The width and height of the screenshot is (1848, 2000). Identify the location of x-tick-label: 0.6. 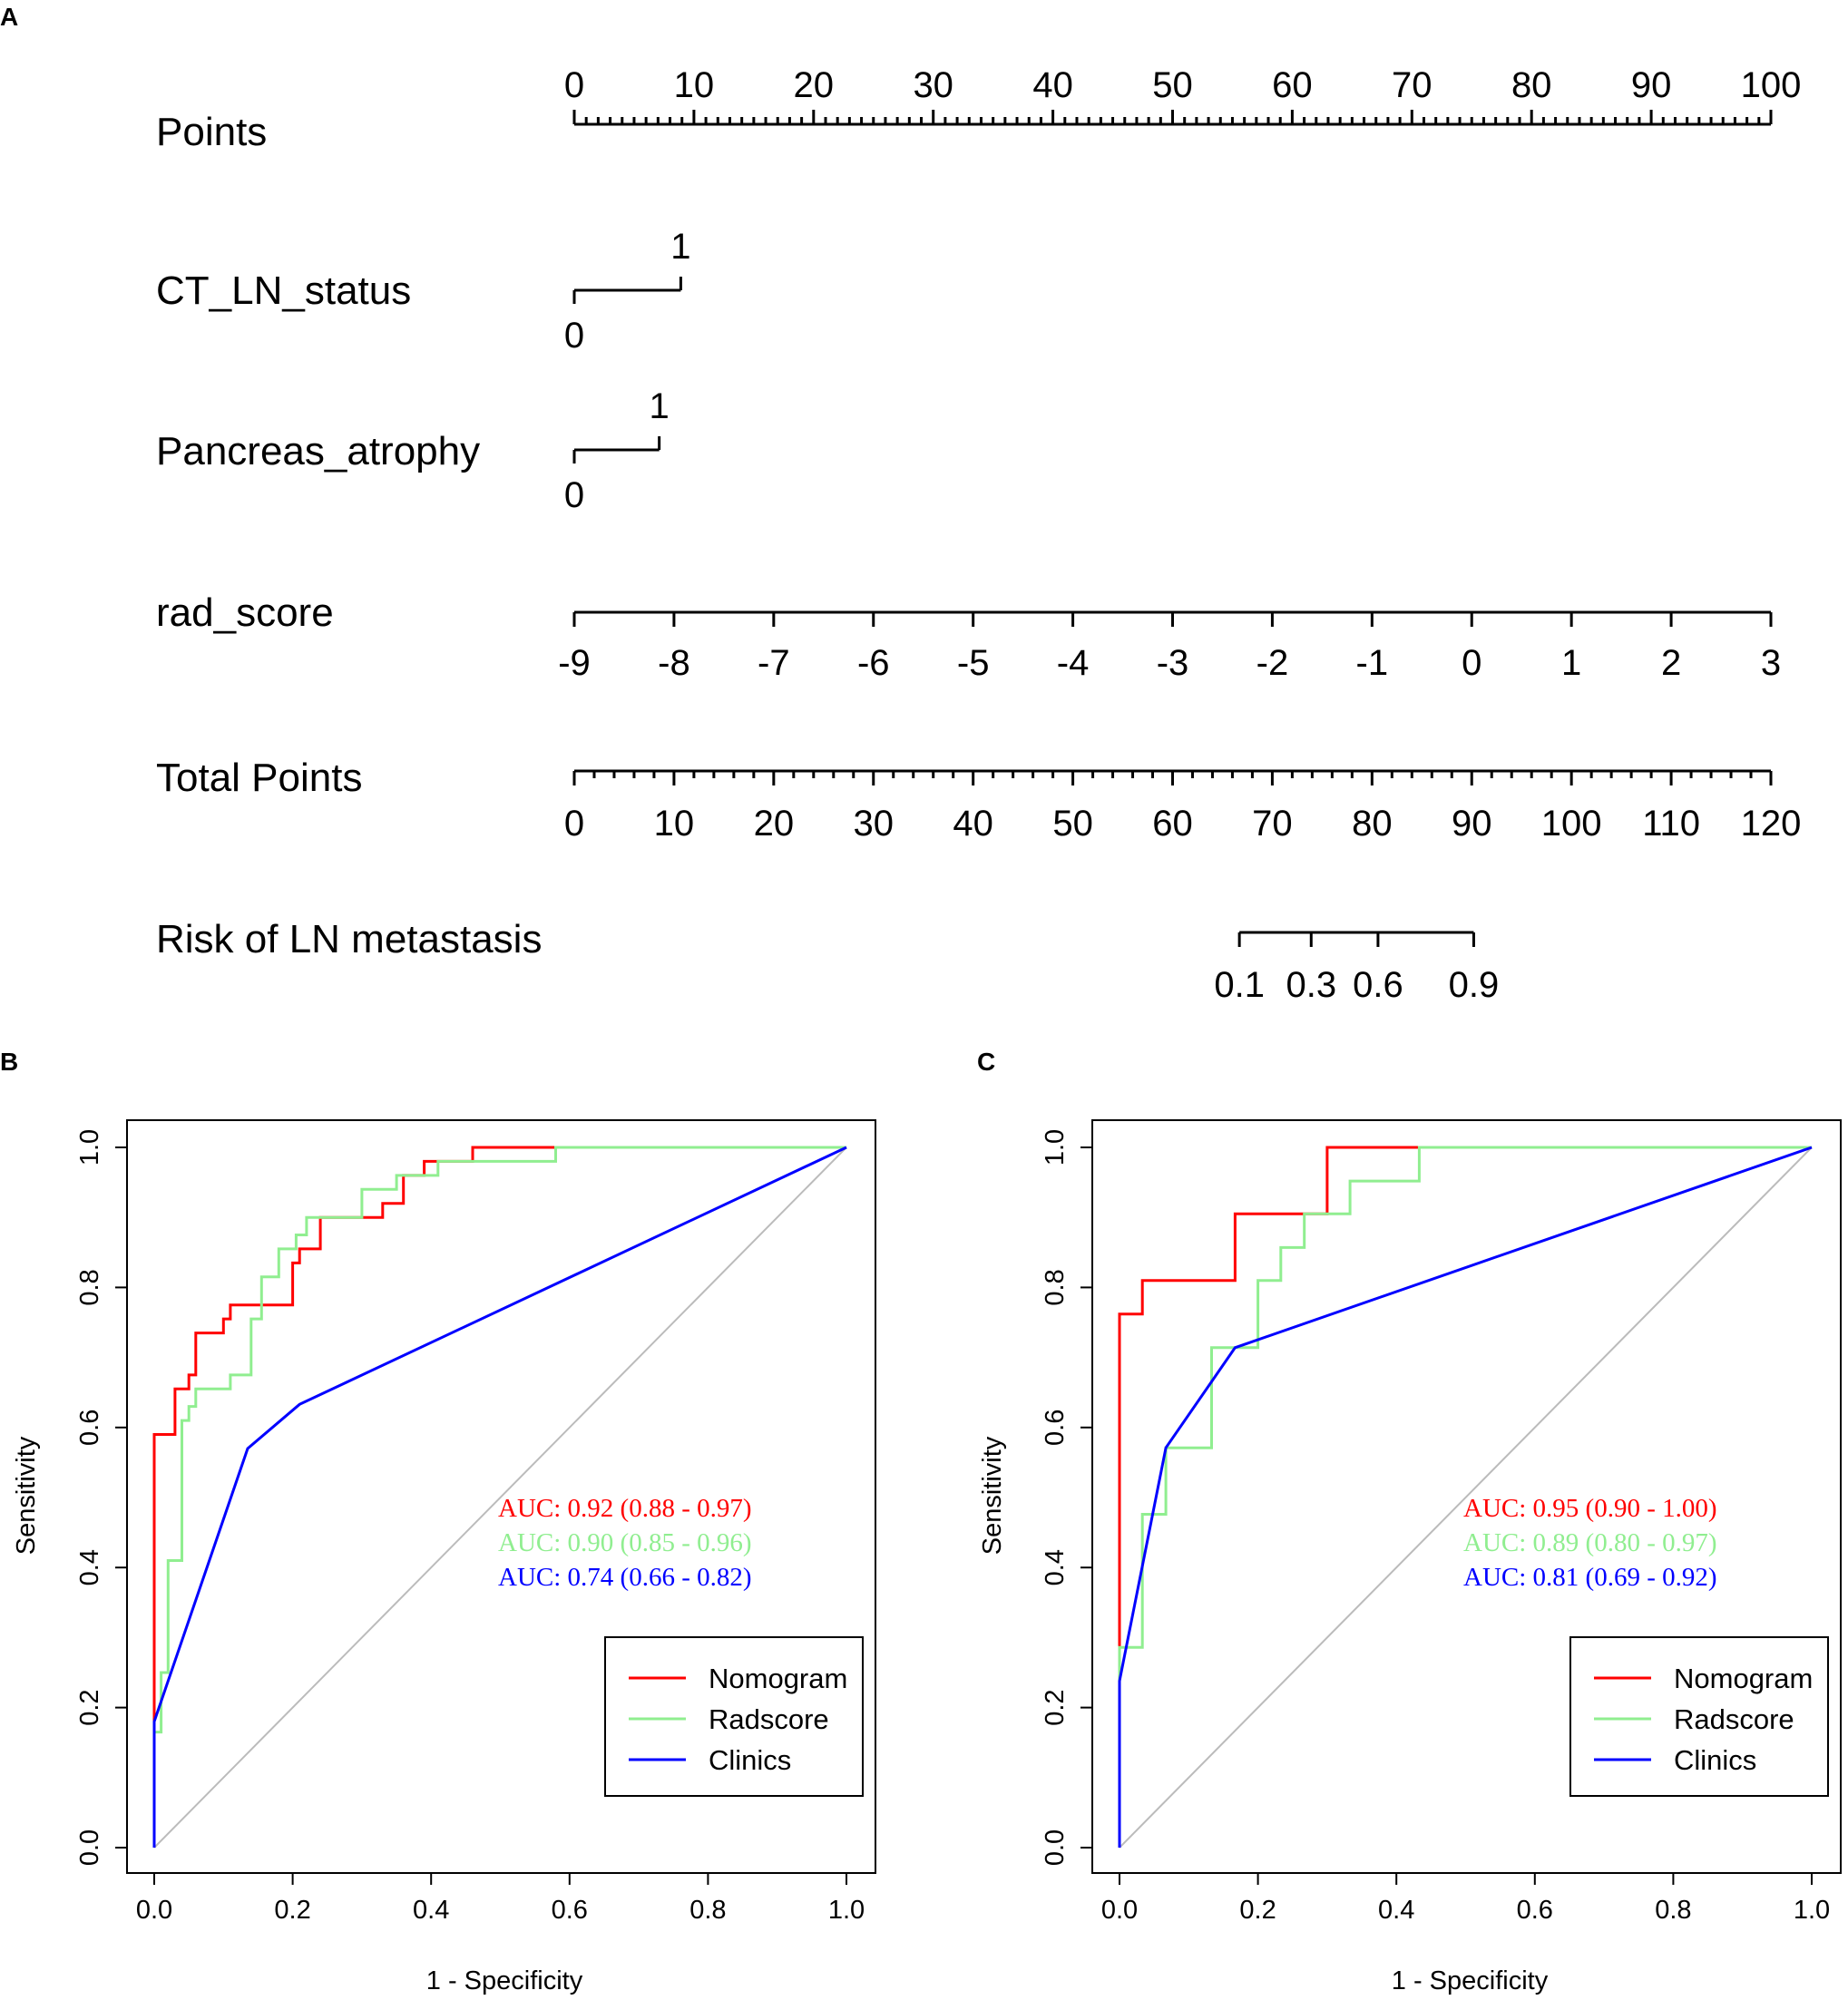
(570, 1911).